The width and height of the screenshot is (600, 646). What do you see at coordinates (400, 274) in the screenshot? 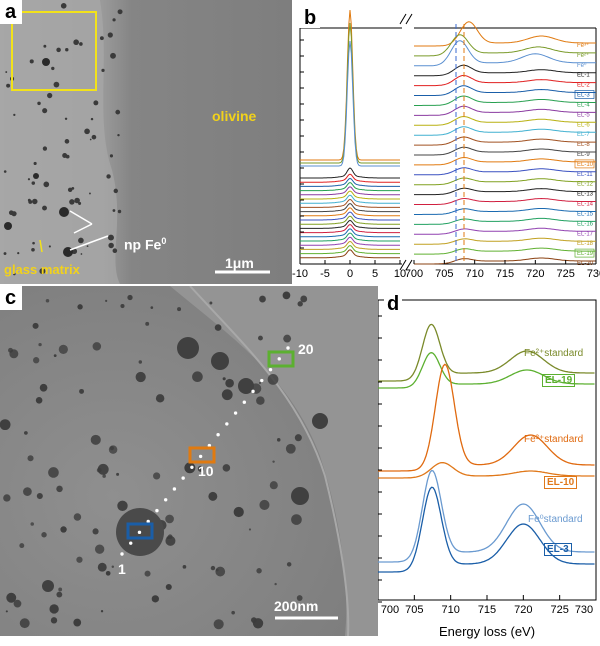
I see `b-xtick-label: 10` at bounding box center [400, 274].